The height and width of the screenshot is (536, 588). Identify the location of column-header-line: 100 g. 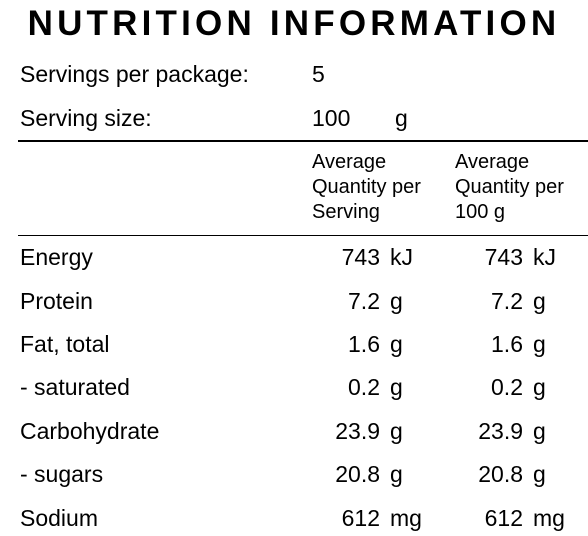
(480, 212).